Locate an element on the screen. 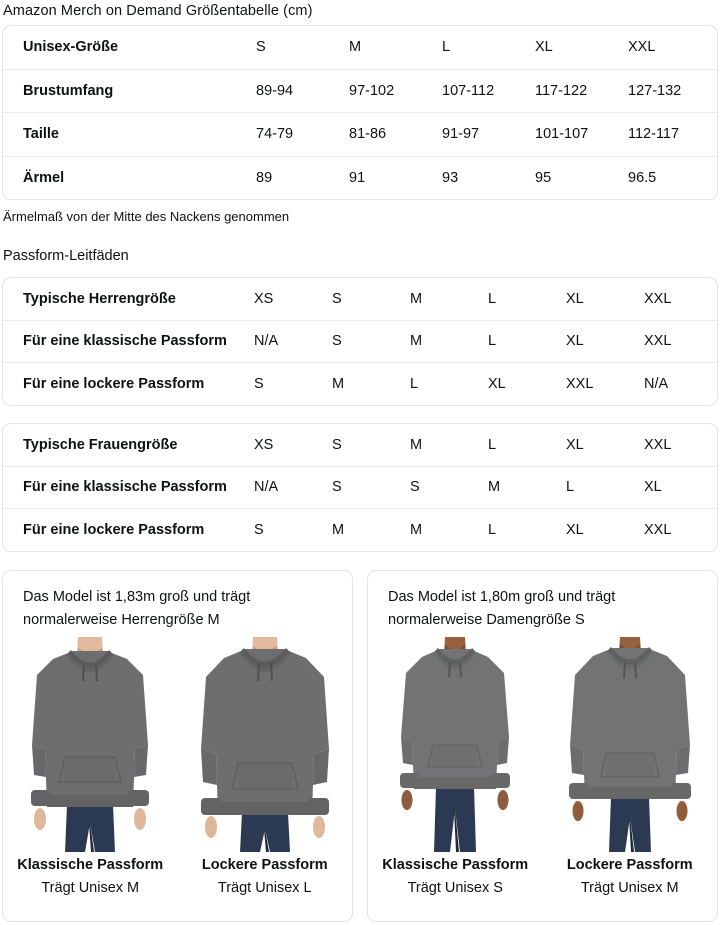  womens-figure-row is located at coordinates (542, 744).